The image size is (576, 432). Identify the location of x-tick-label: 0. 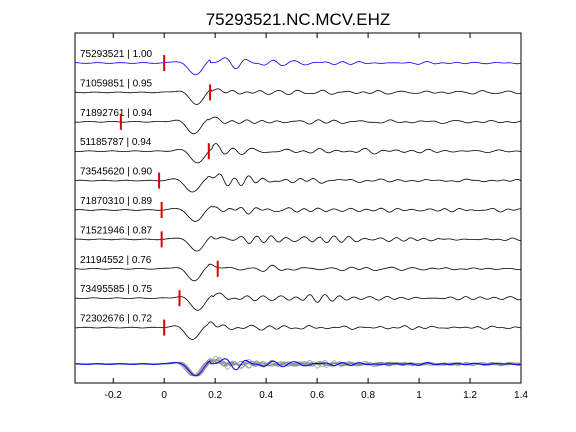
(164, 395).